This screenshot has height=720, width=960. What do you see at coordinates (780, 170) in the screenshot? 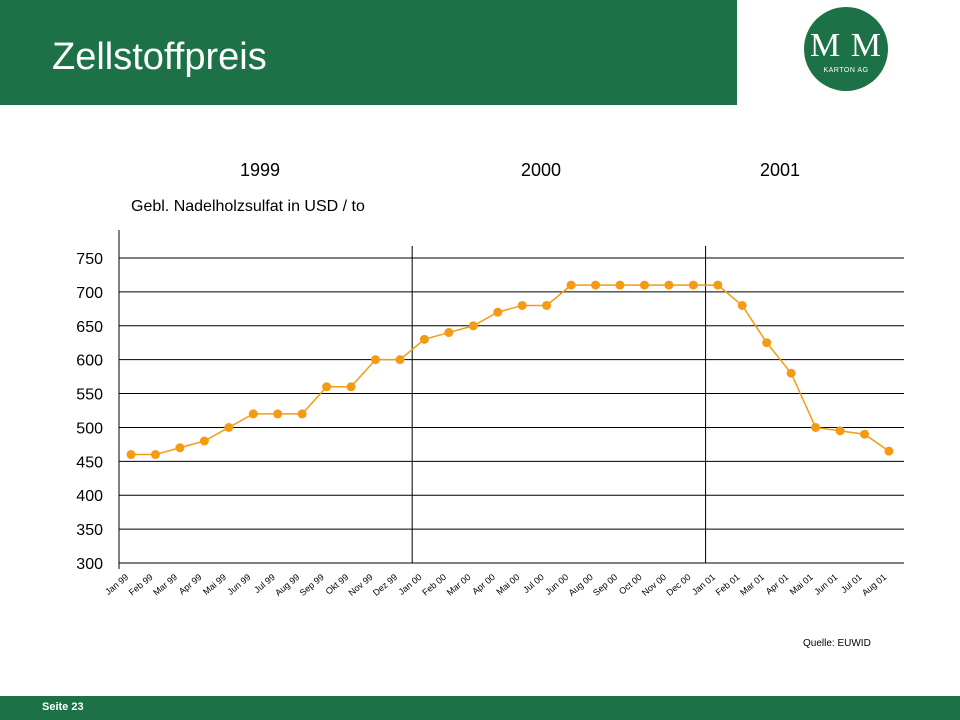
I see `year-label-2001: 2001` at bounding box center [780, 170].